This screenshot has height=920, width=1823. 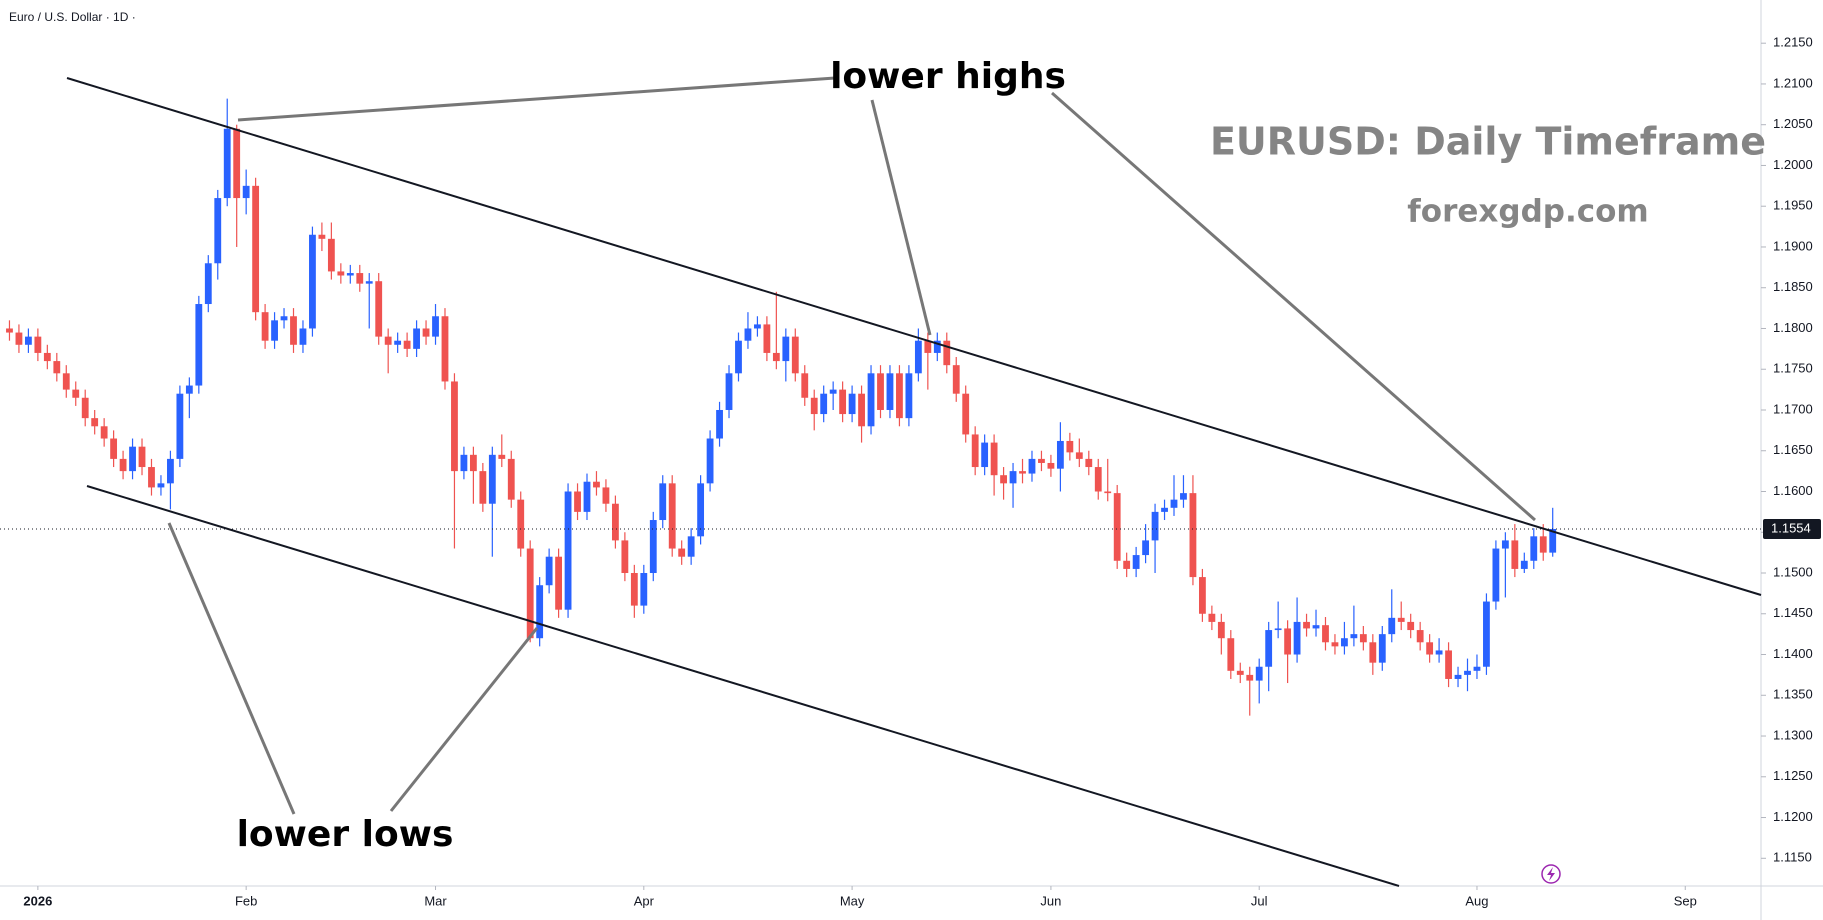 What do you see at coordinates (1792, 857) in the screenshot?
I see `y-tick-label: 1.1150` at bounding box center [1792, 857].